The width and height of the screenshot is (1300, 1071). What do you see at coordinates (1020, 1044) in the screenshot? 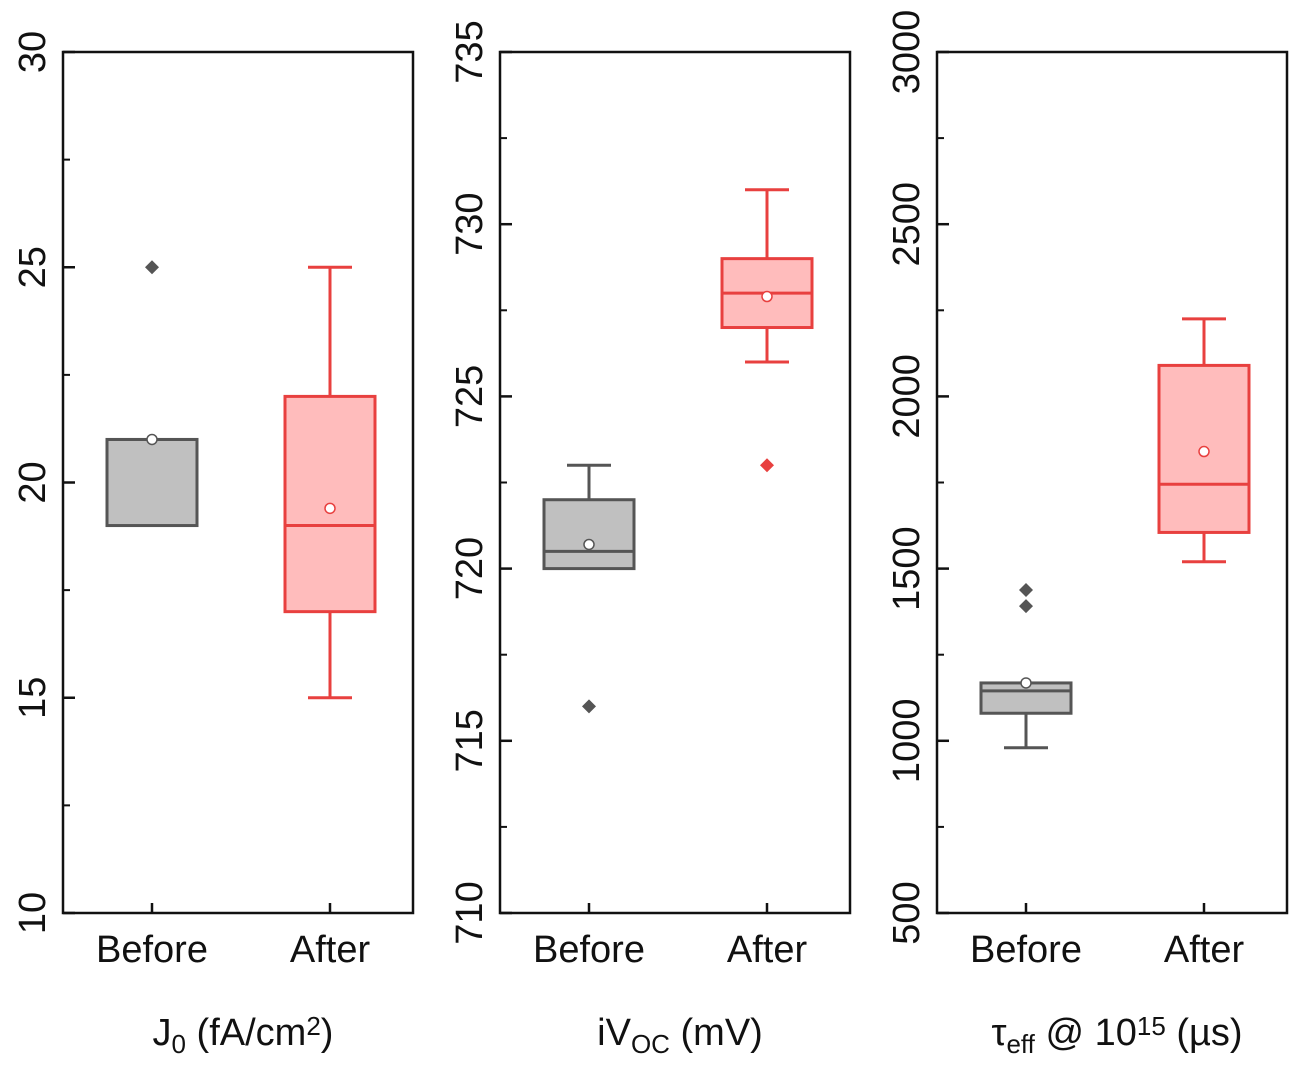
I see `axis-title-part: eff` at bounding box center [1020, 1044].